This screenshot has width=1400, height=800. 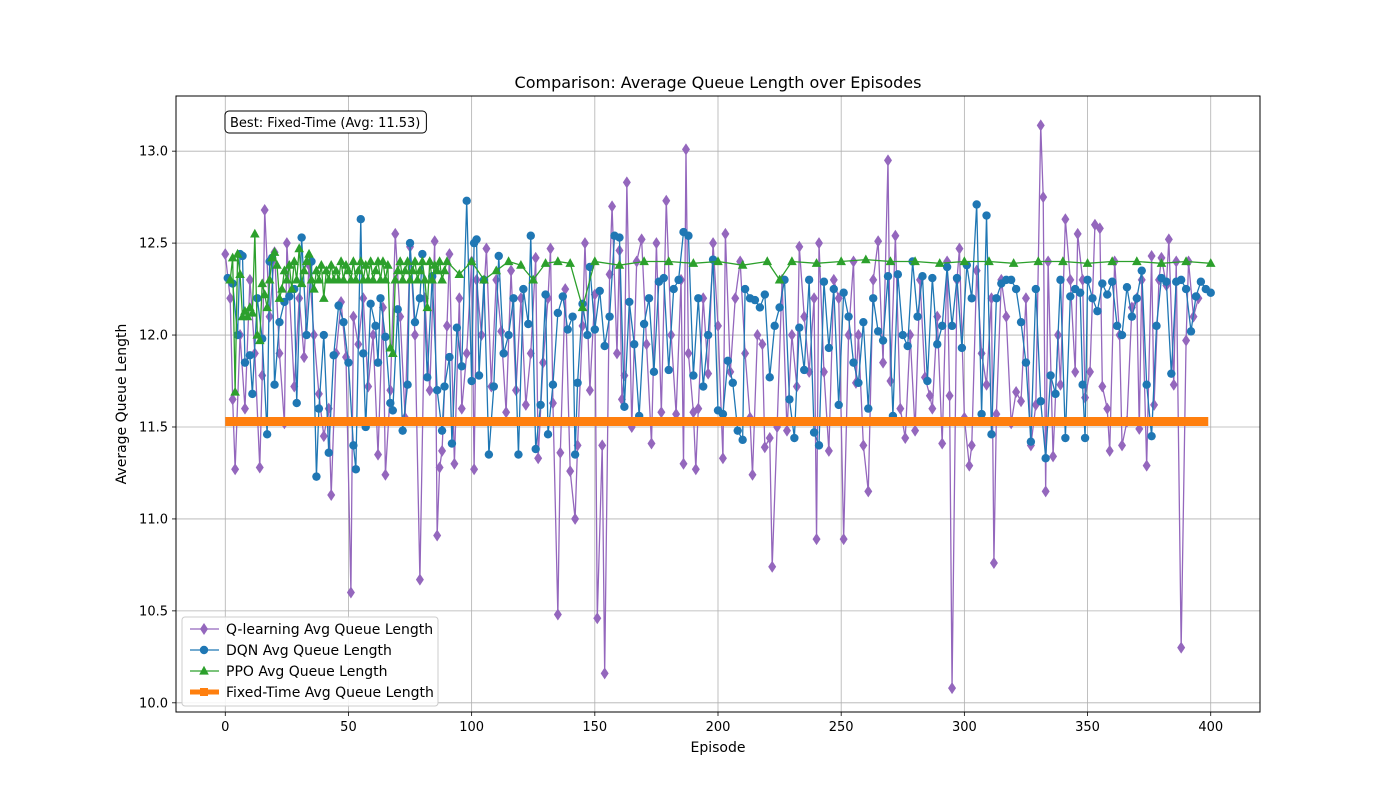 What do you see at coordinates (153, 427) in the screenshot?
I see `y-tick-label: 11.5` at bounding box center [153, 427].